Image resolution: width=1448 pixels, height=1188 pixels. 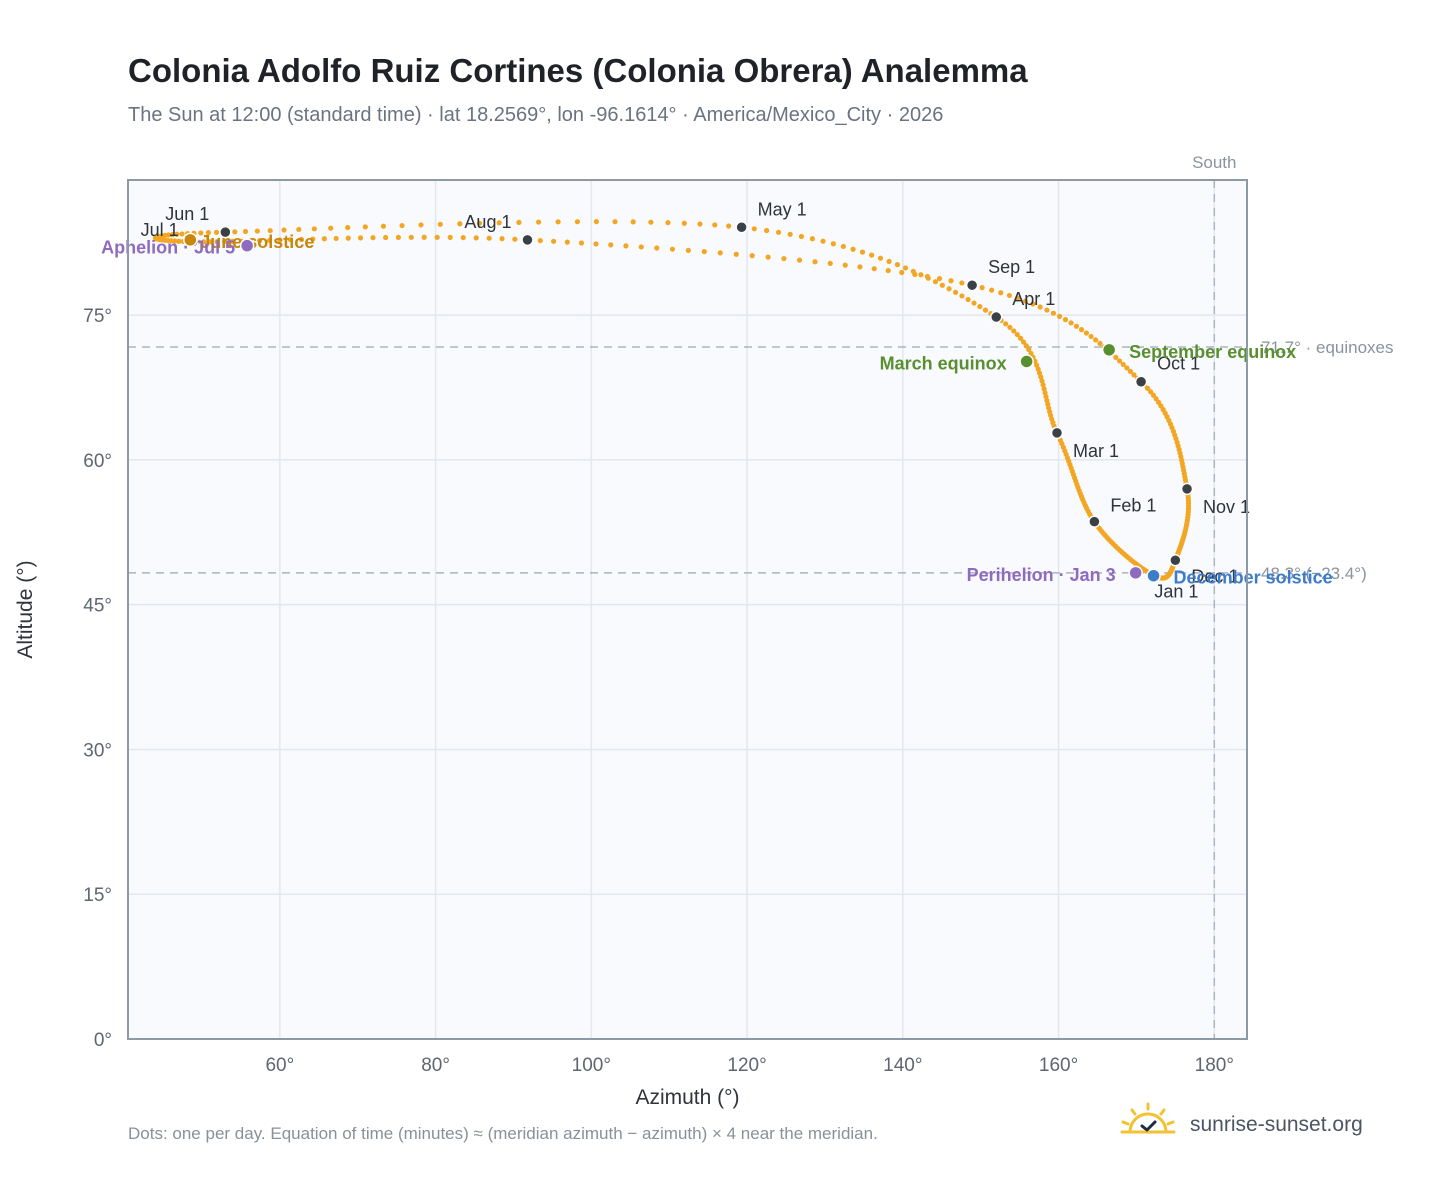 What do you see at coordinates (1058, 1065) in the screenshot?
I see `x-tick-label: 160°` at bounding box center [1058, 1065].